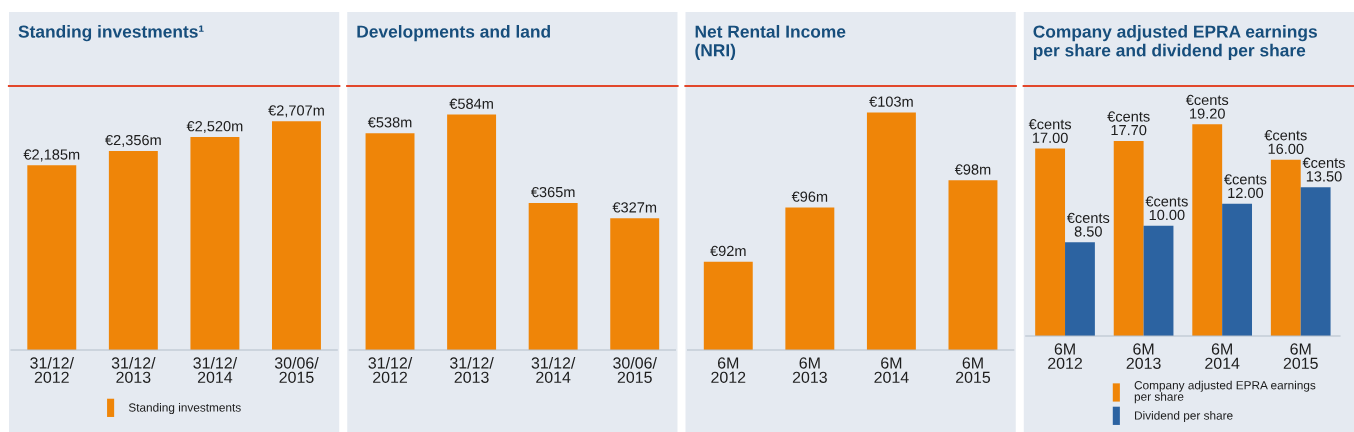 This screenshot has height=432, width=1354. I want to click on data-label: €103m, so click(891, 101).